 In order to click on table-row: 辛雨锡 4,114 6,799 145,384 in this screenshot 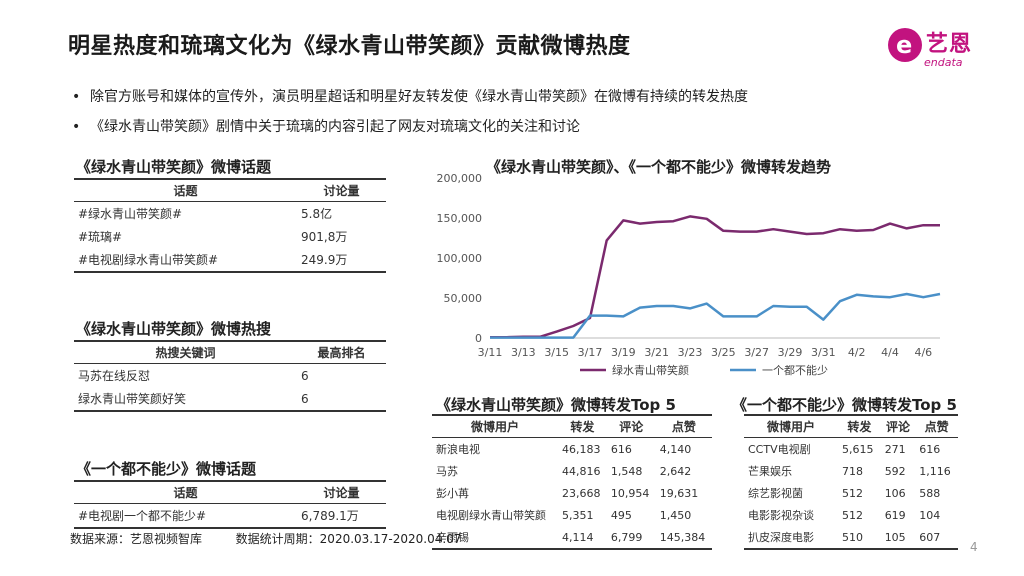, I will do `click(572, 538)`.